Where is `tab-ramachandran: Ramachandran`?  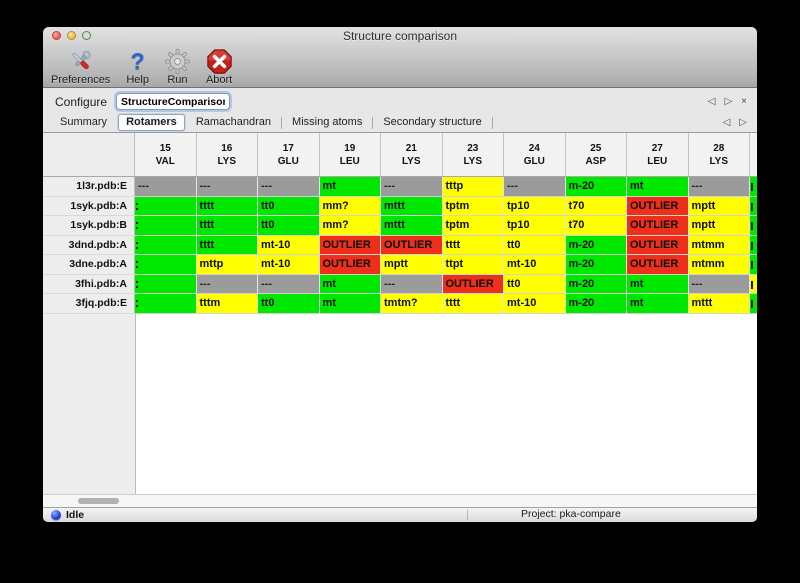
tab-ramachandran: Ramachandran is located at coordinates (233, 122).